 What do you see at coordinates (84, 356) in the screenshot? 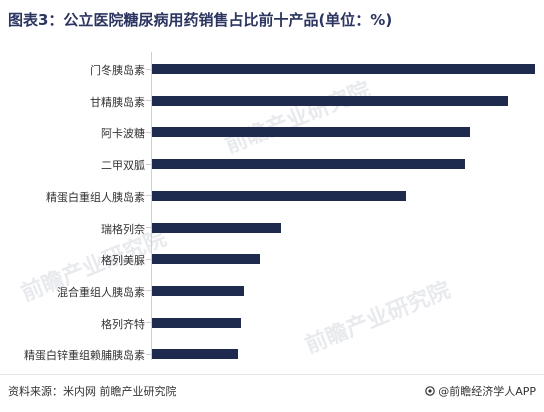
I see `category-label: 精蛋白锌重组赖脯胰岛素` at bounding box center [84, 356].